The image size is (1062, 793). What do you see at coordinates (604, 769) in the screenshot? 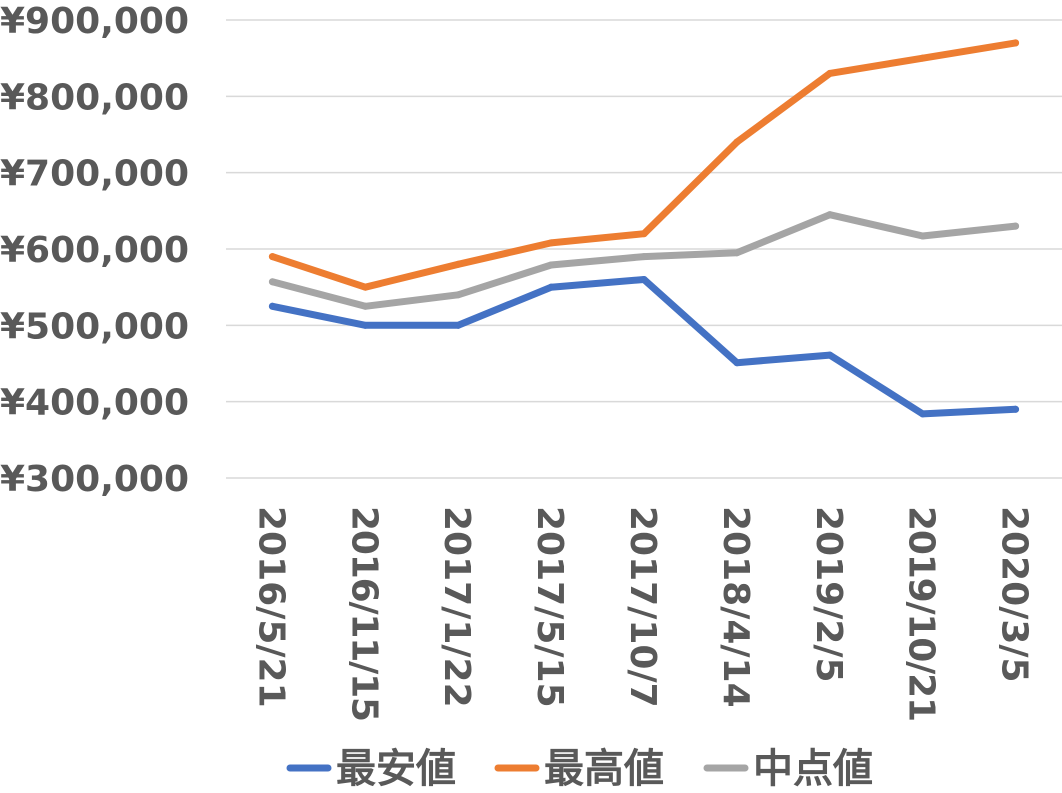
I see `legend-label: 最高値` at bounding box center [604, 769].